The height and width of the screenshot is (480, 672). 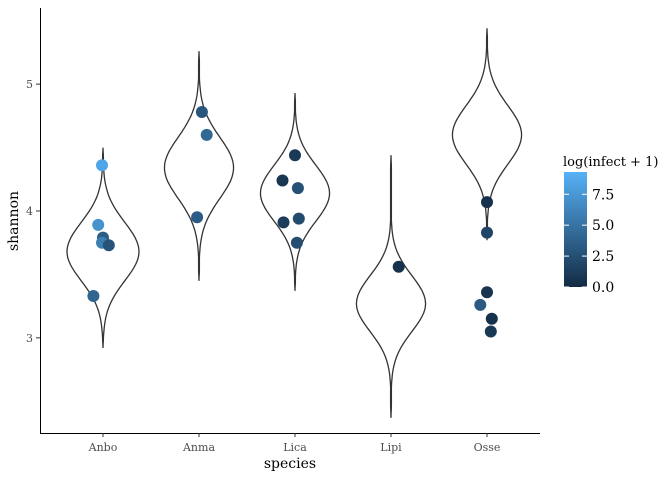 What do you see at coordinates (199, 166) in the screenshot?
I see `violin-anma` at bounding box center [199, 166].